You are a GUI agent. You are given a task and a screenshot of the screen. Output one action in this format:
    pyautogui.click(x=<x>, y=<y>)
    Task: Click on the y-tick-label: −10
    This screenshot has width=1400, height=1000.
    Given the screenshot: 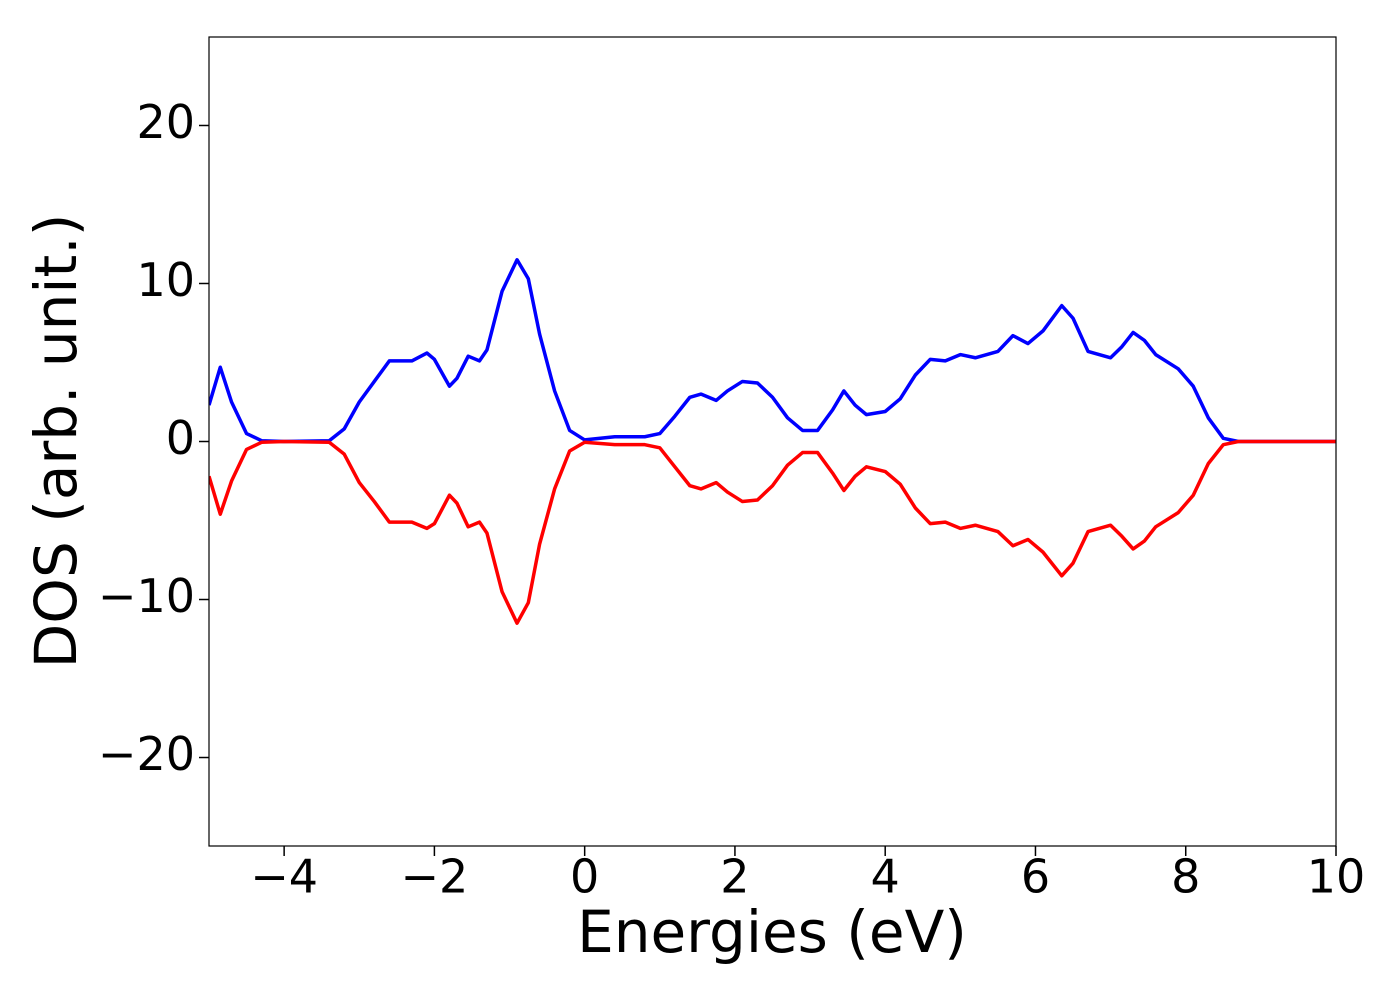 What is the action you would take?
    pyautogui.click(x=146, y=596)
    